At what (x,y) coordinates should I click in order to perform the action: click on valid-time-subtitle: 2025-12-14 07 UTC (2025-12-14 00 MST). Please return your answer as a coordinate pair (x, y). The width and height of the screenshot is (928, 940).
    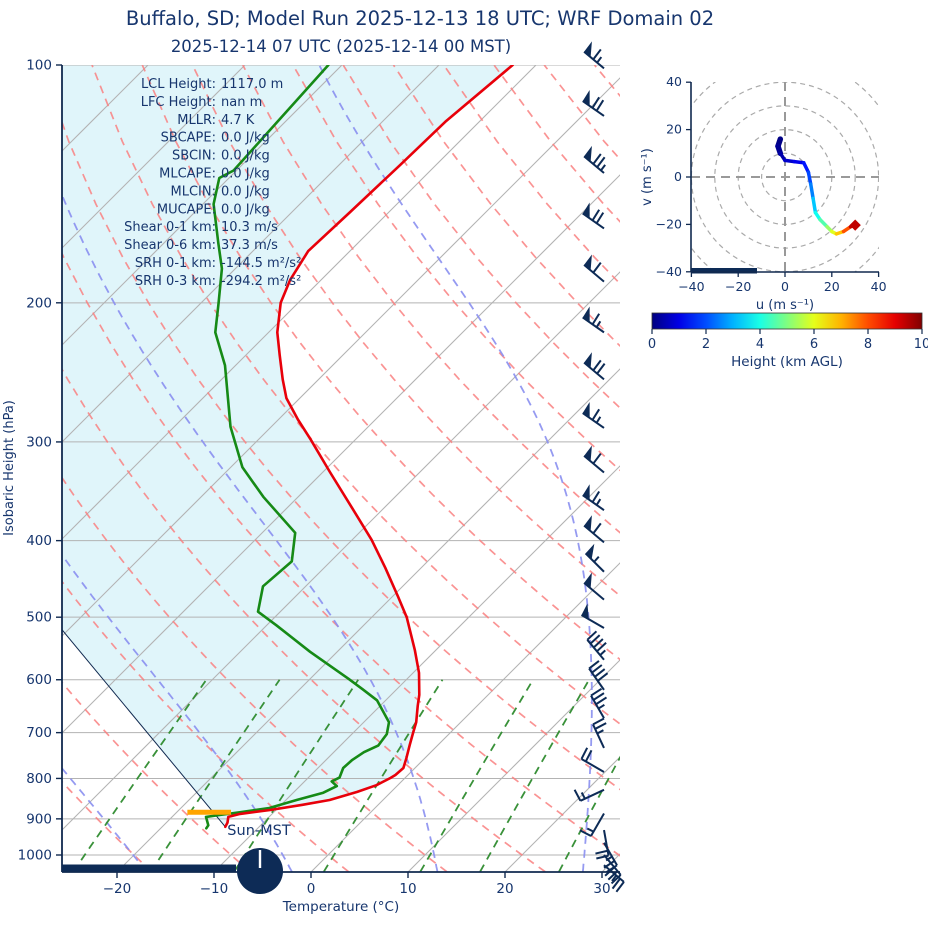
    Looking at the image, I should click on (341, 46).